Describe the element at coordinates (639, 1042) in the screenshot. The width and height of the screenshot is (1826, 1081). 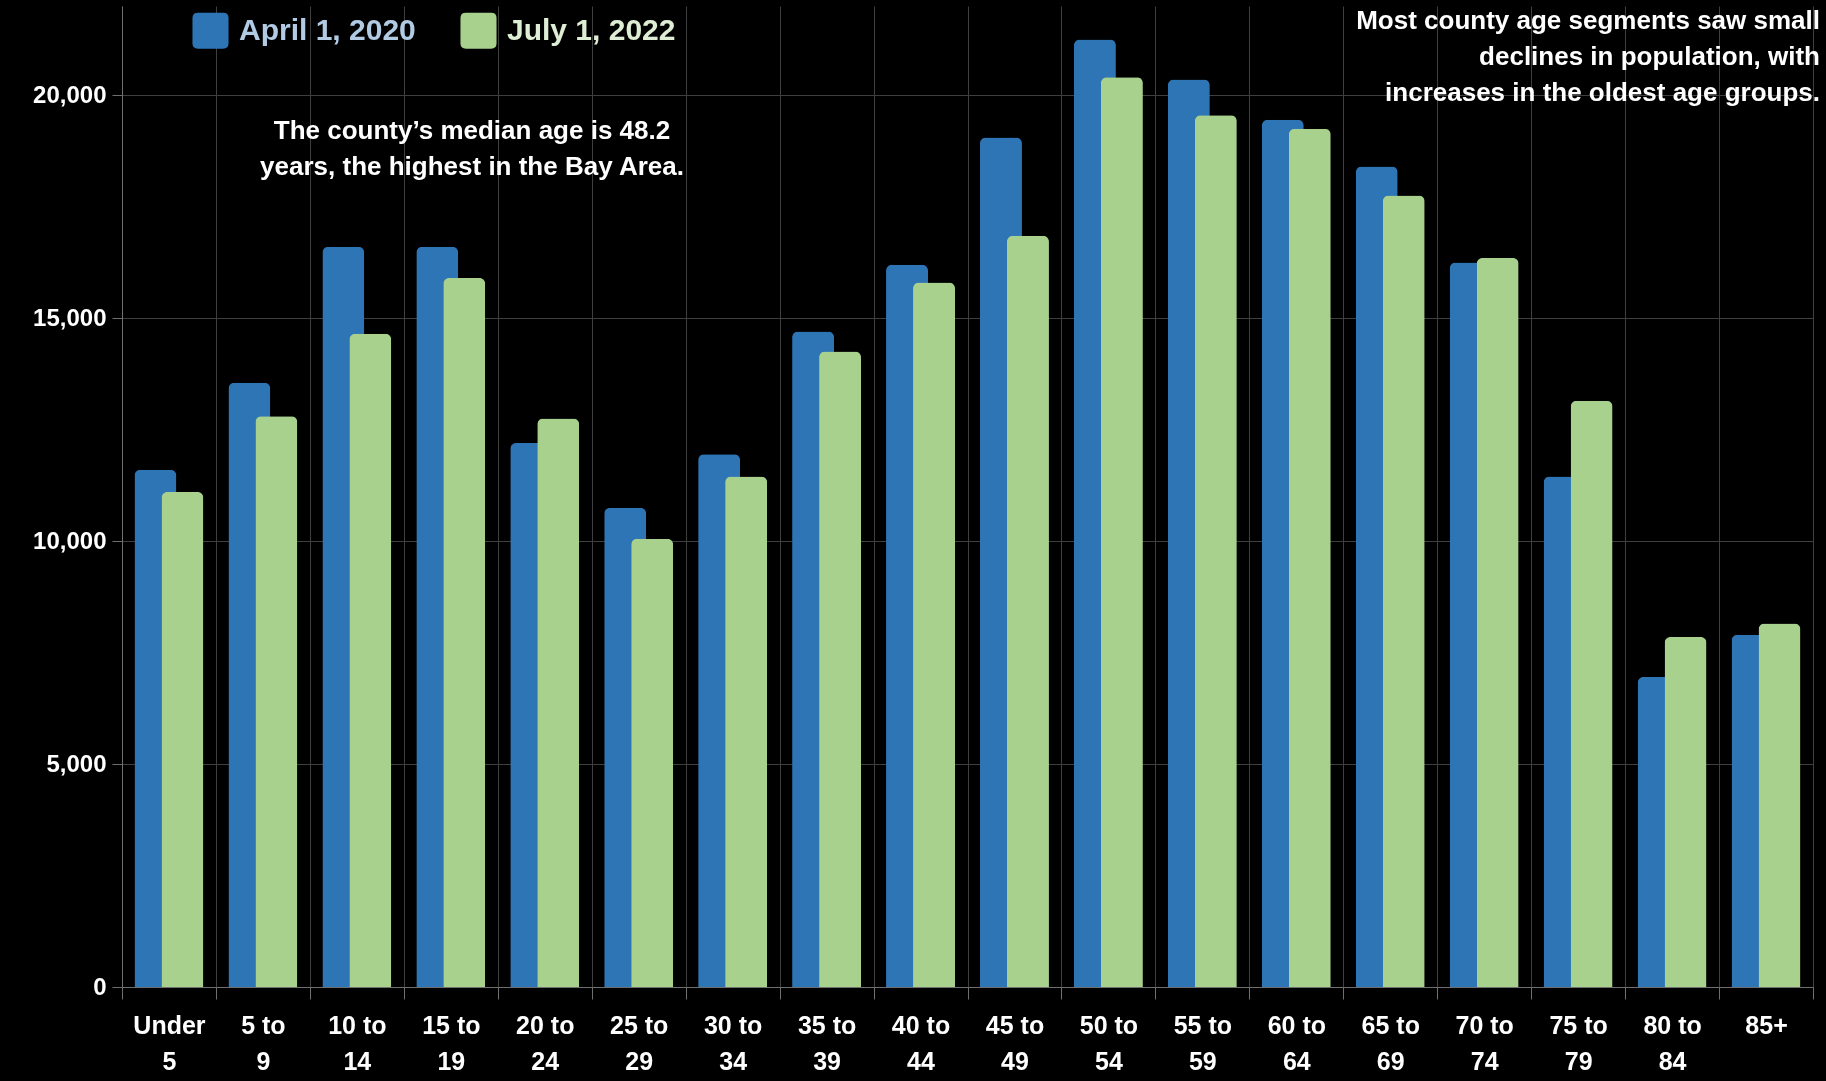
I see `x-tick-label: 25 to 29` at that location.